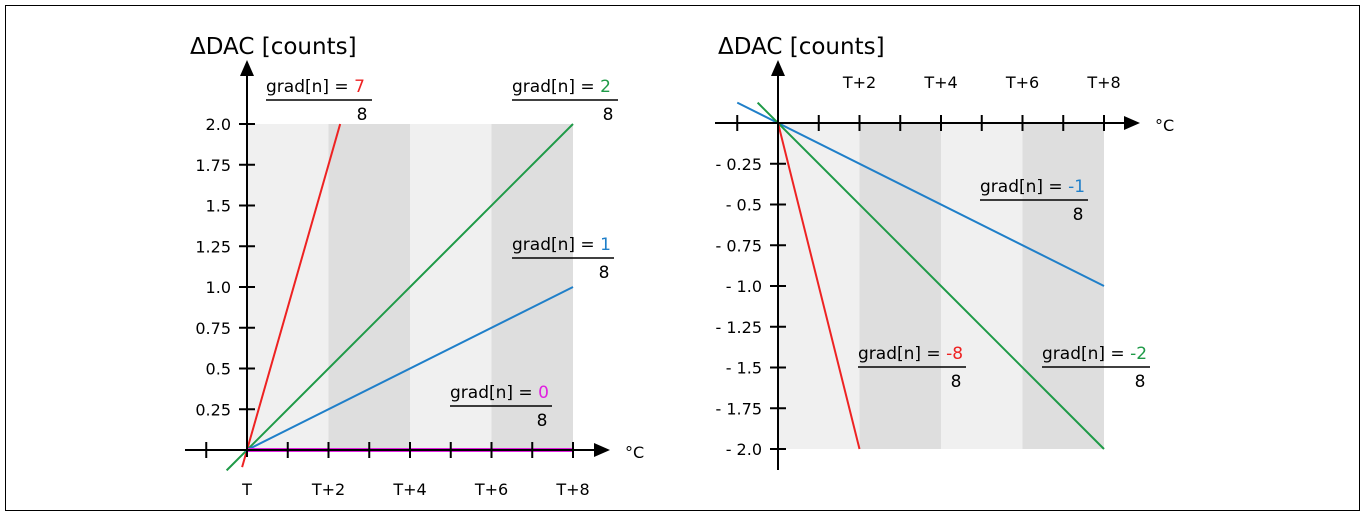  I want to click on y-tick-label: - 0.75, so click(739, 245).